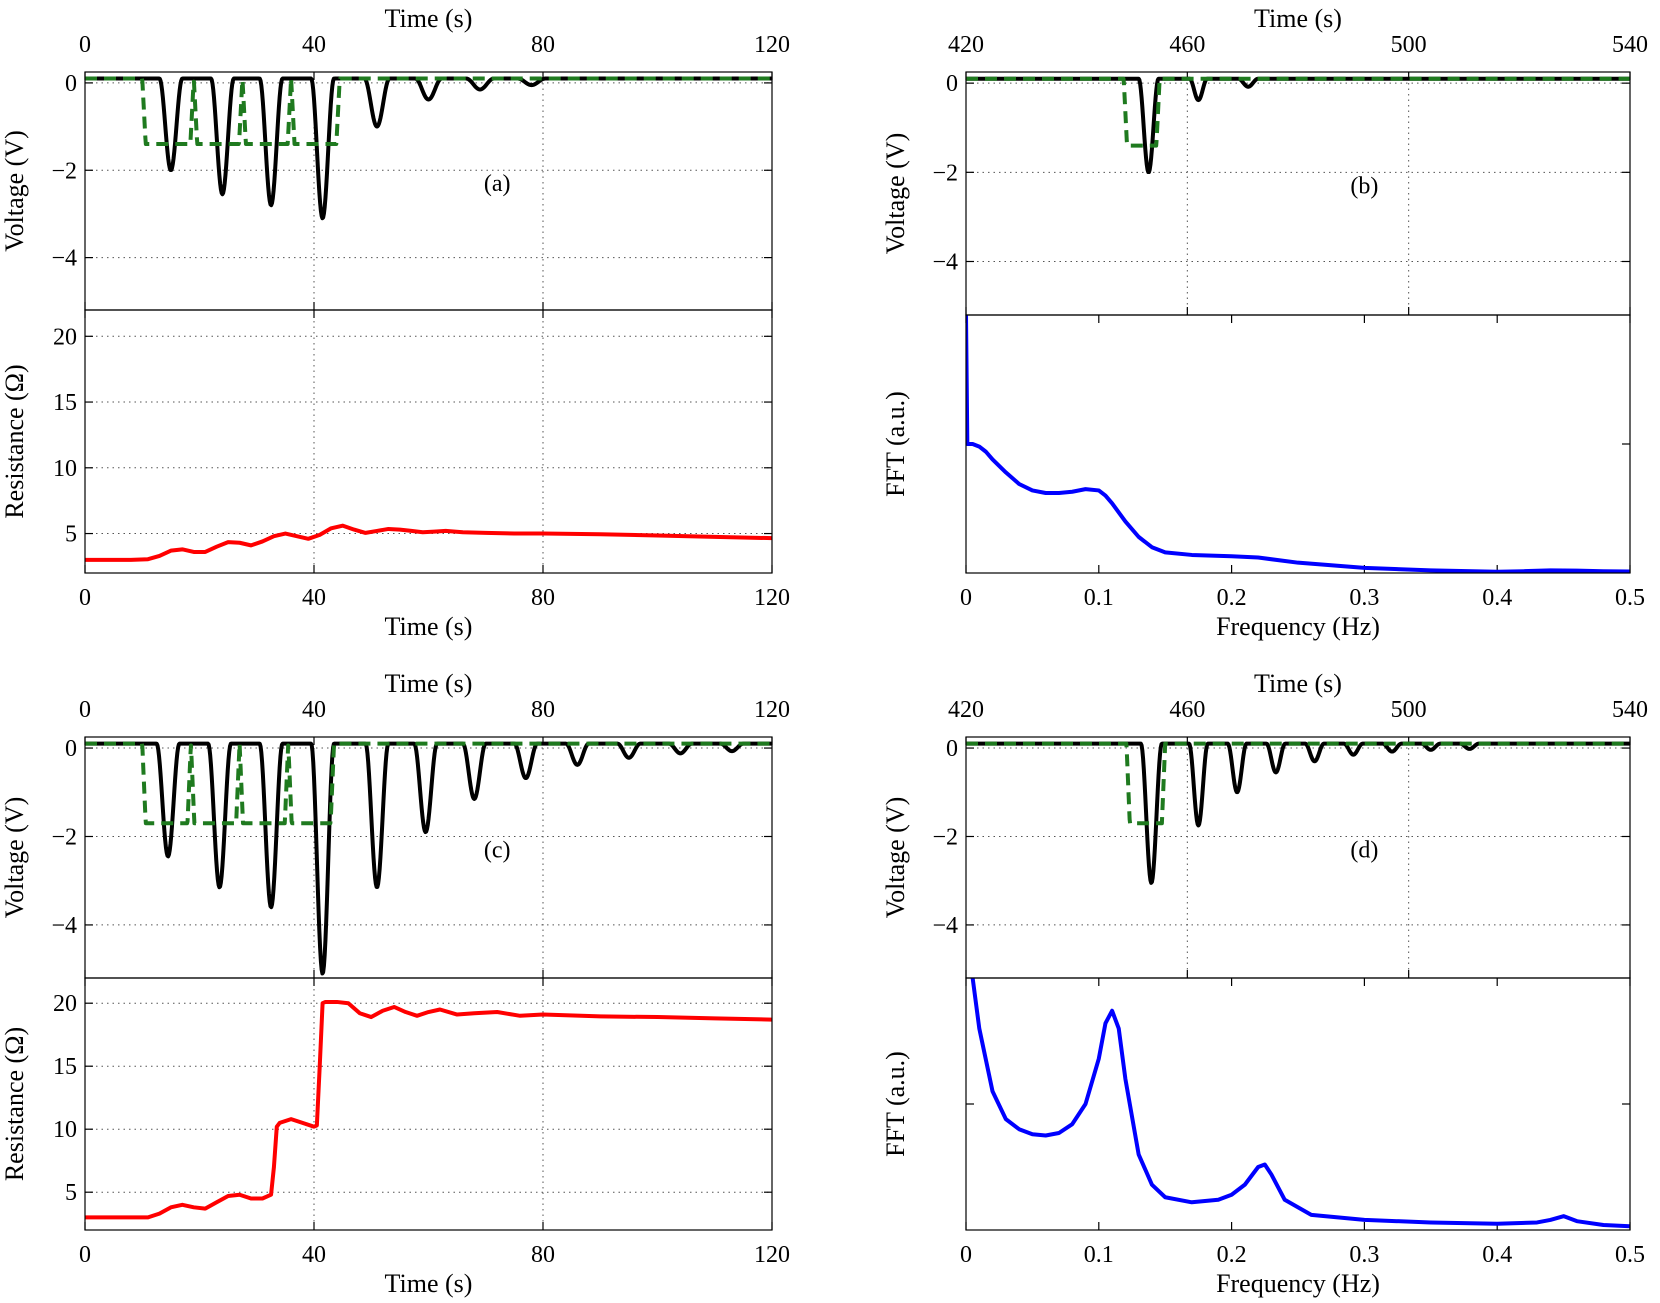 The width and height of the screenshot is (1660, 1303). I want to click on y-axis-label: FFT (a.u.), so click(895, 444).